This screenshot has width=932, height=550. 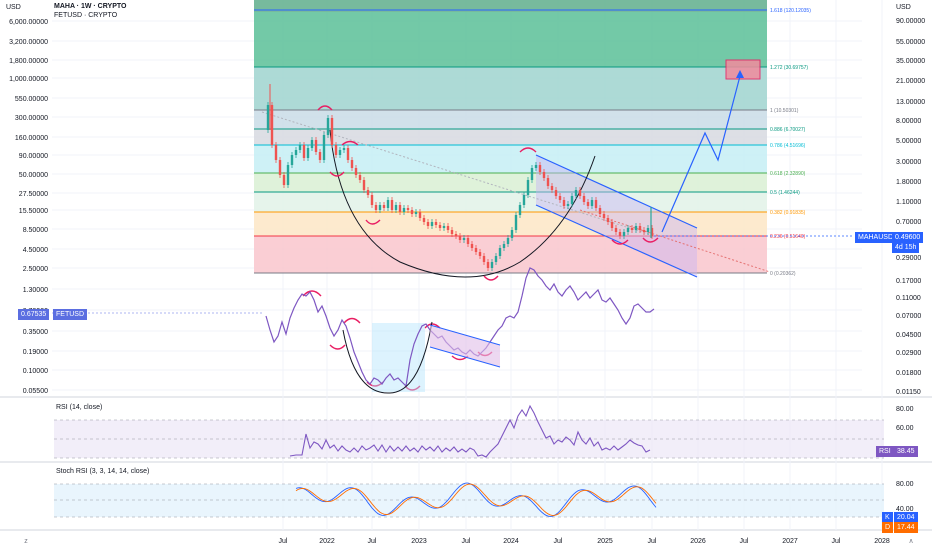 I want to click on right-axis-tick: 0.17000, so click(x=908, y=281).